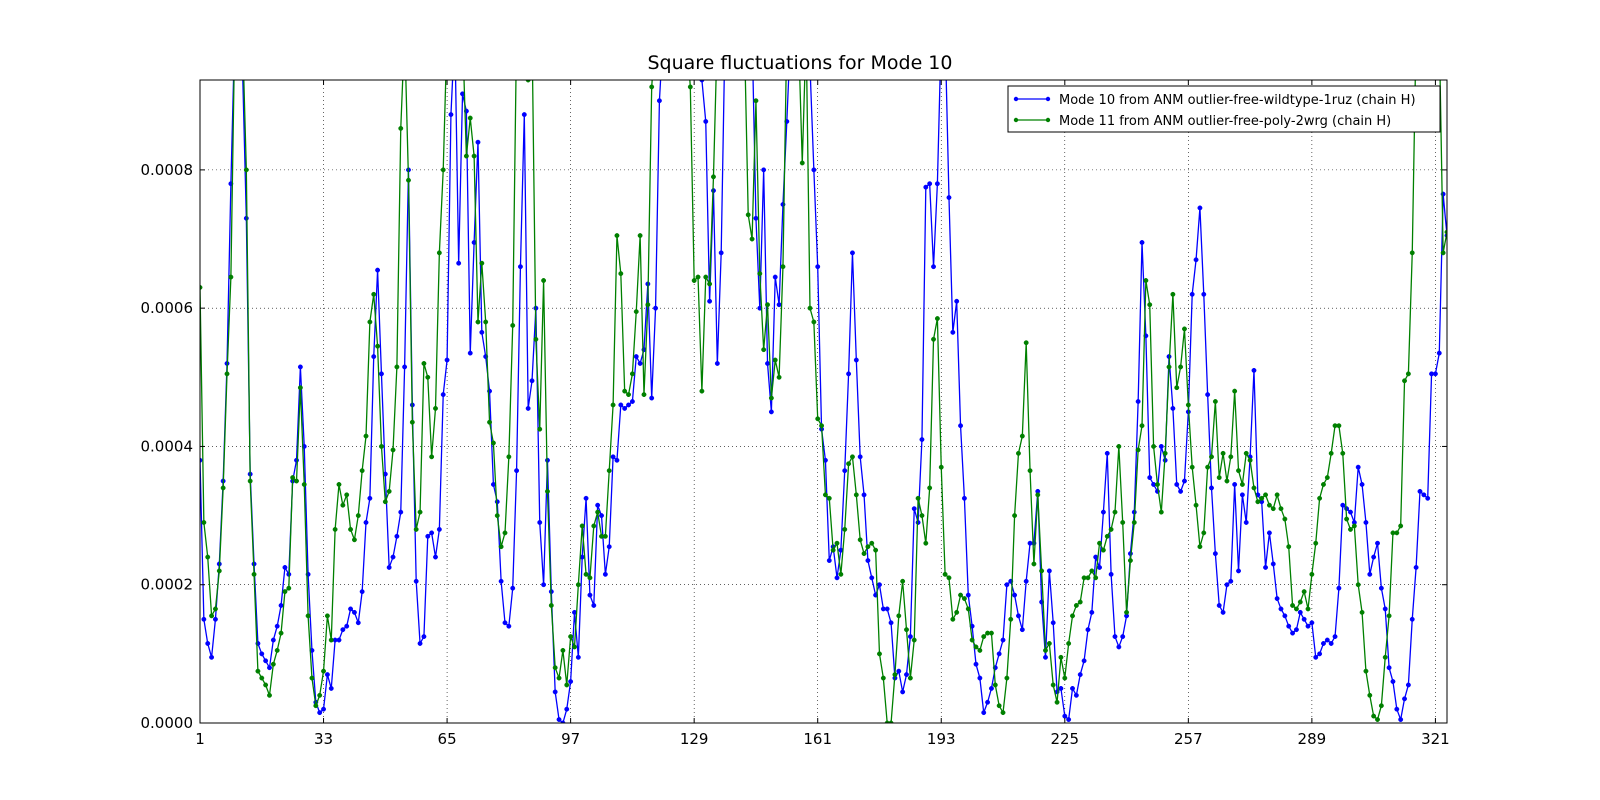 The height and width of the screenshot is (800, 1600). I want to click on x-tick-label: 33, so click(323, 739).